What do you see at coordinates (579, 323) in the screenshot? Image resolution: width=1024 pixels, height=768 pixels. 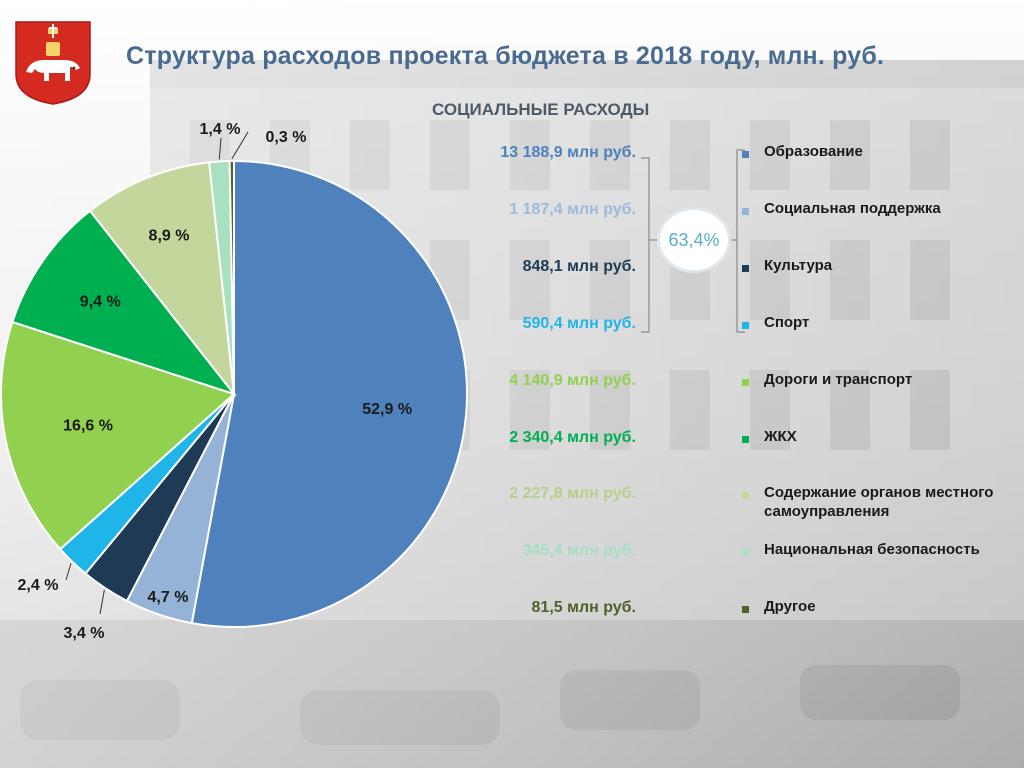 I see `amount-value: 590,4 млн руб.` at bounding box center [579, 323].